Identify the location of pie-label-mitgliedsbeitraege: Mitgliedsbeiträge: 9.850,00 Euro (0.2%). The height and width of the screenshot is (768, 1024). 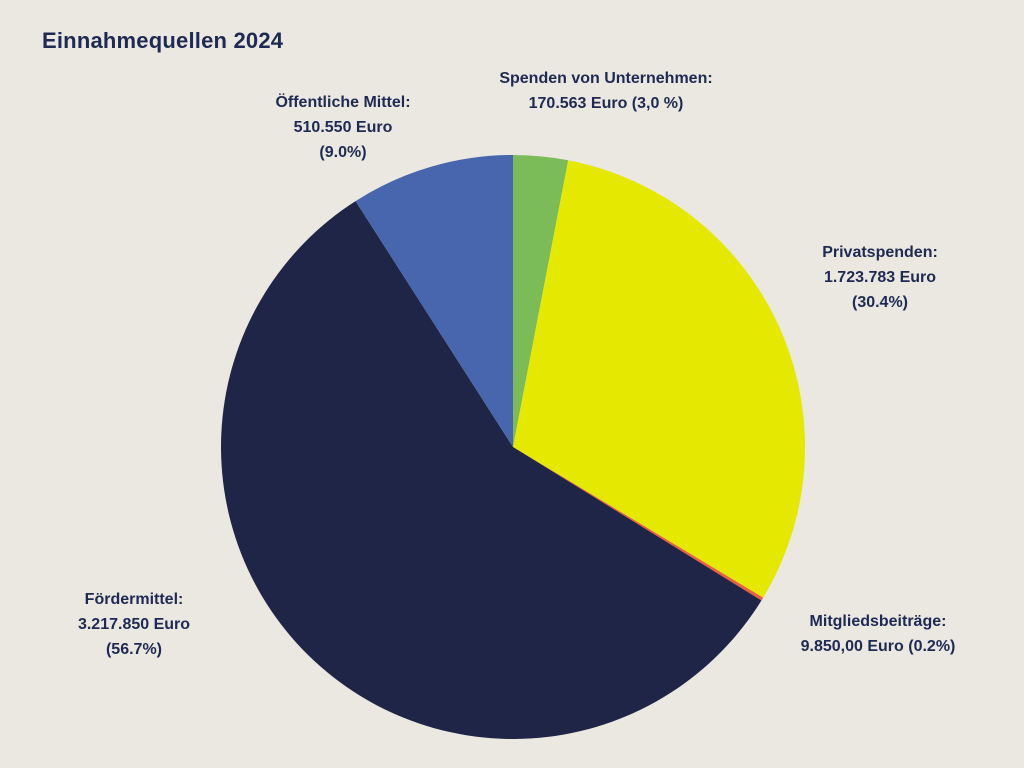
(878, 634).